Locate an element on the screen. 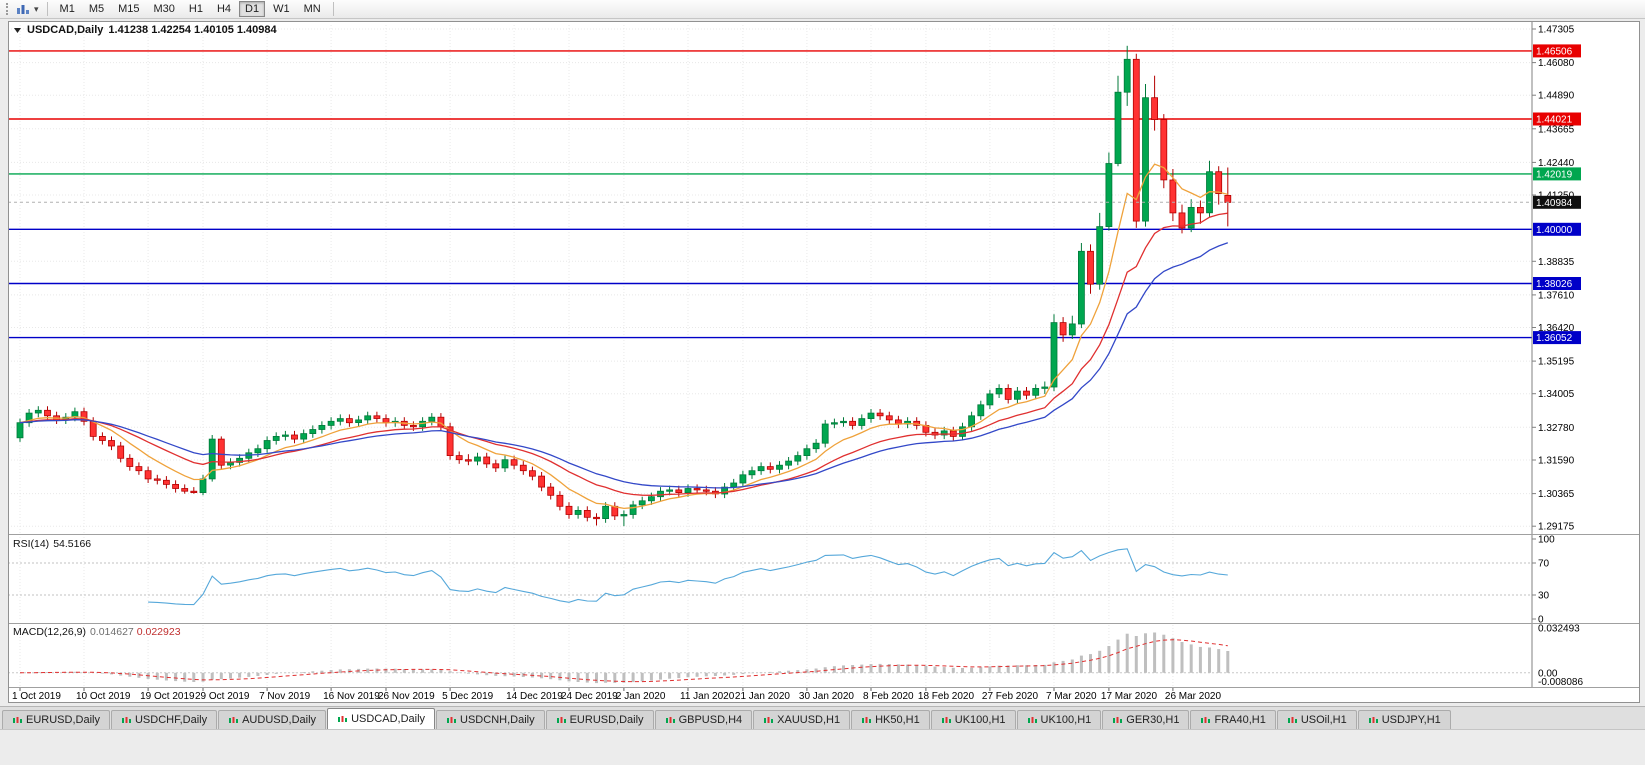 This screenshot has height=765, width=1645. svg-text: 17 Mar 2020 is located at coordinates (1129, 696).